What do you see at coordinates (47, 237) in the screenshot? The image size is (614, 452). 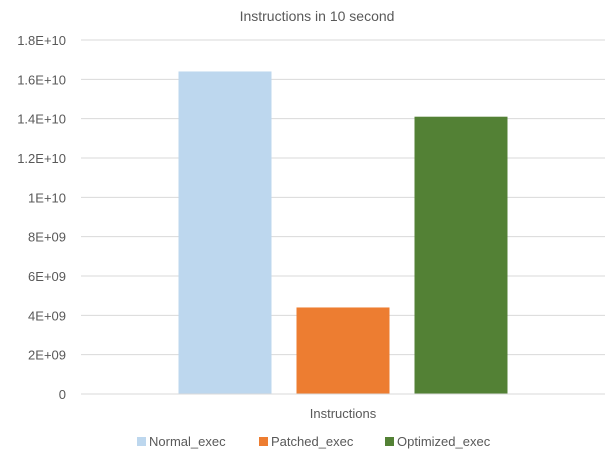 I see `y-tick-label: 8E+09` at bounding box center [47, 237].